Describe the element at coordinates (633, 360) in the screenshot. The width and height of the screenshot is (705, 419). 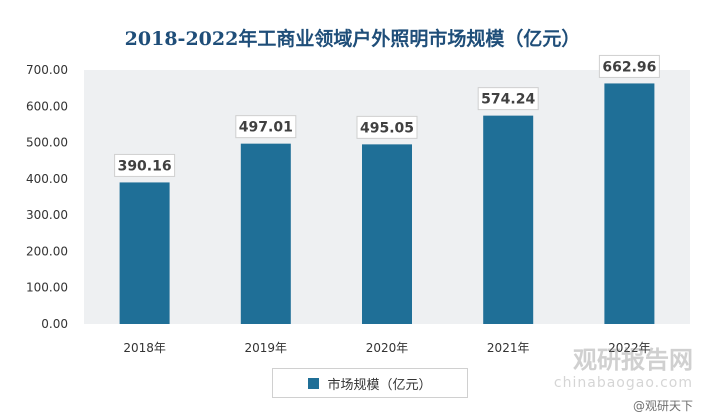
I see `watermark-logo: 观研报告网` at that location.